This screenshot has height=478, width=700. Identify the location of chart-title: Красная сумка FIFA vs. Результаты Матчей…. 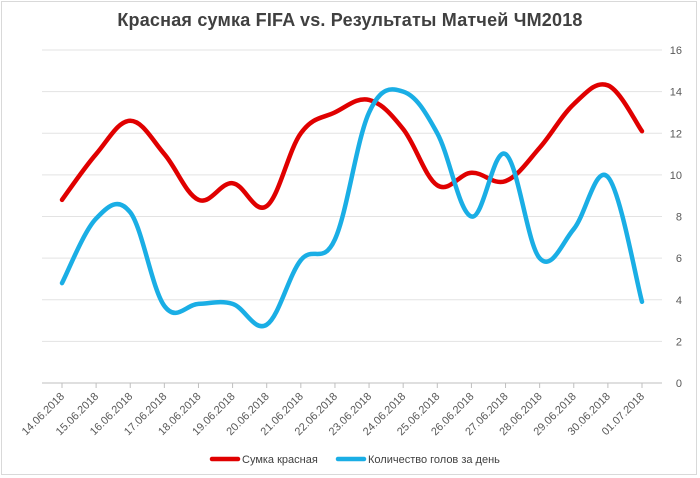
(350, 20).